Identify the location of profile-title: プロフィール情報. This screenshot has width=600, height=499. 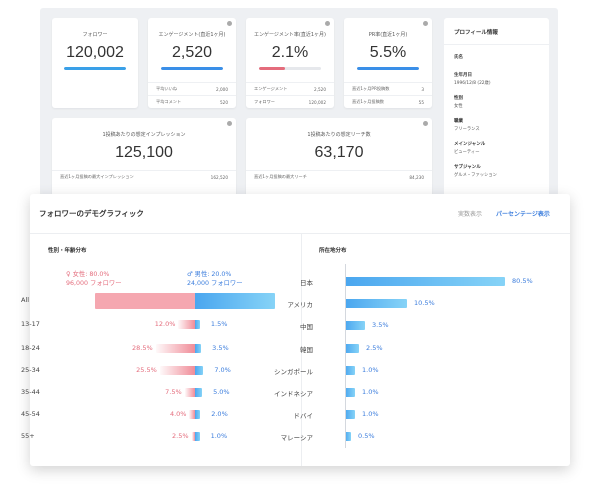
(476, 33).